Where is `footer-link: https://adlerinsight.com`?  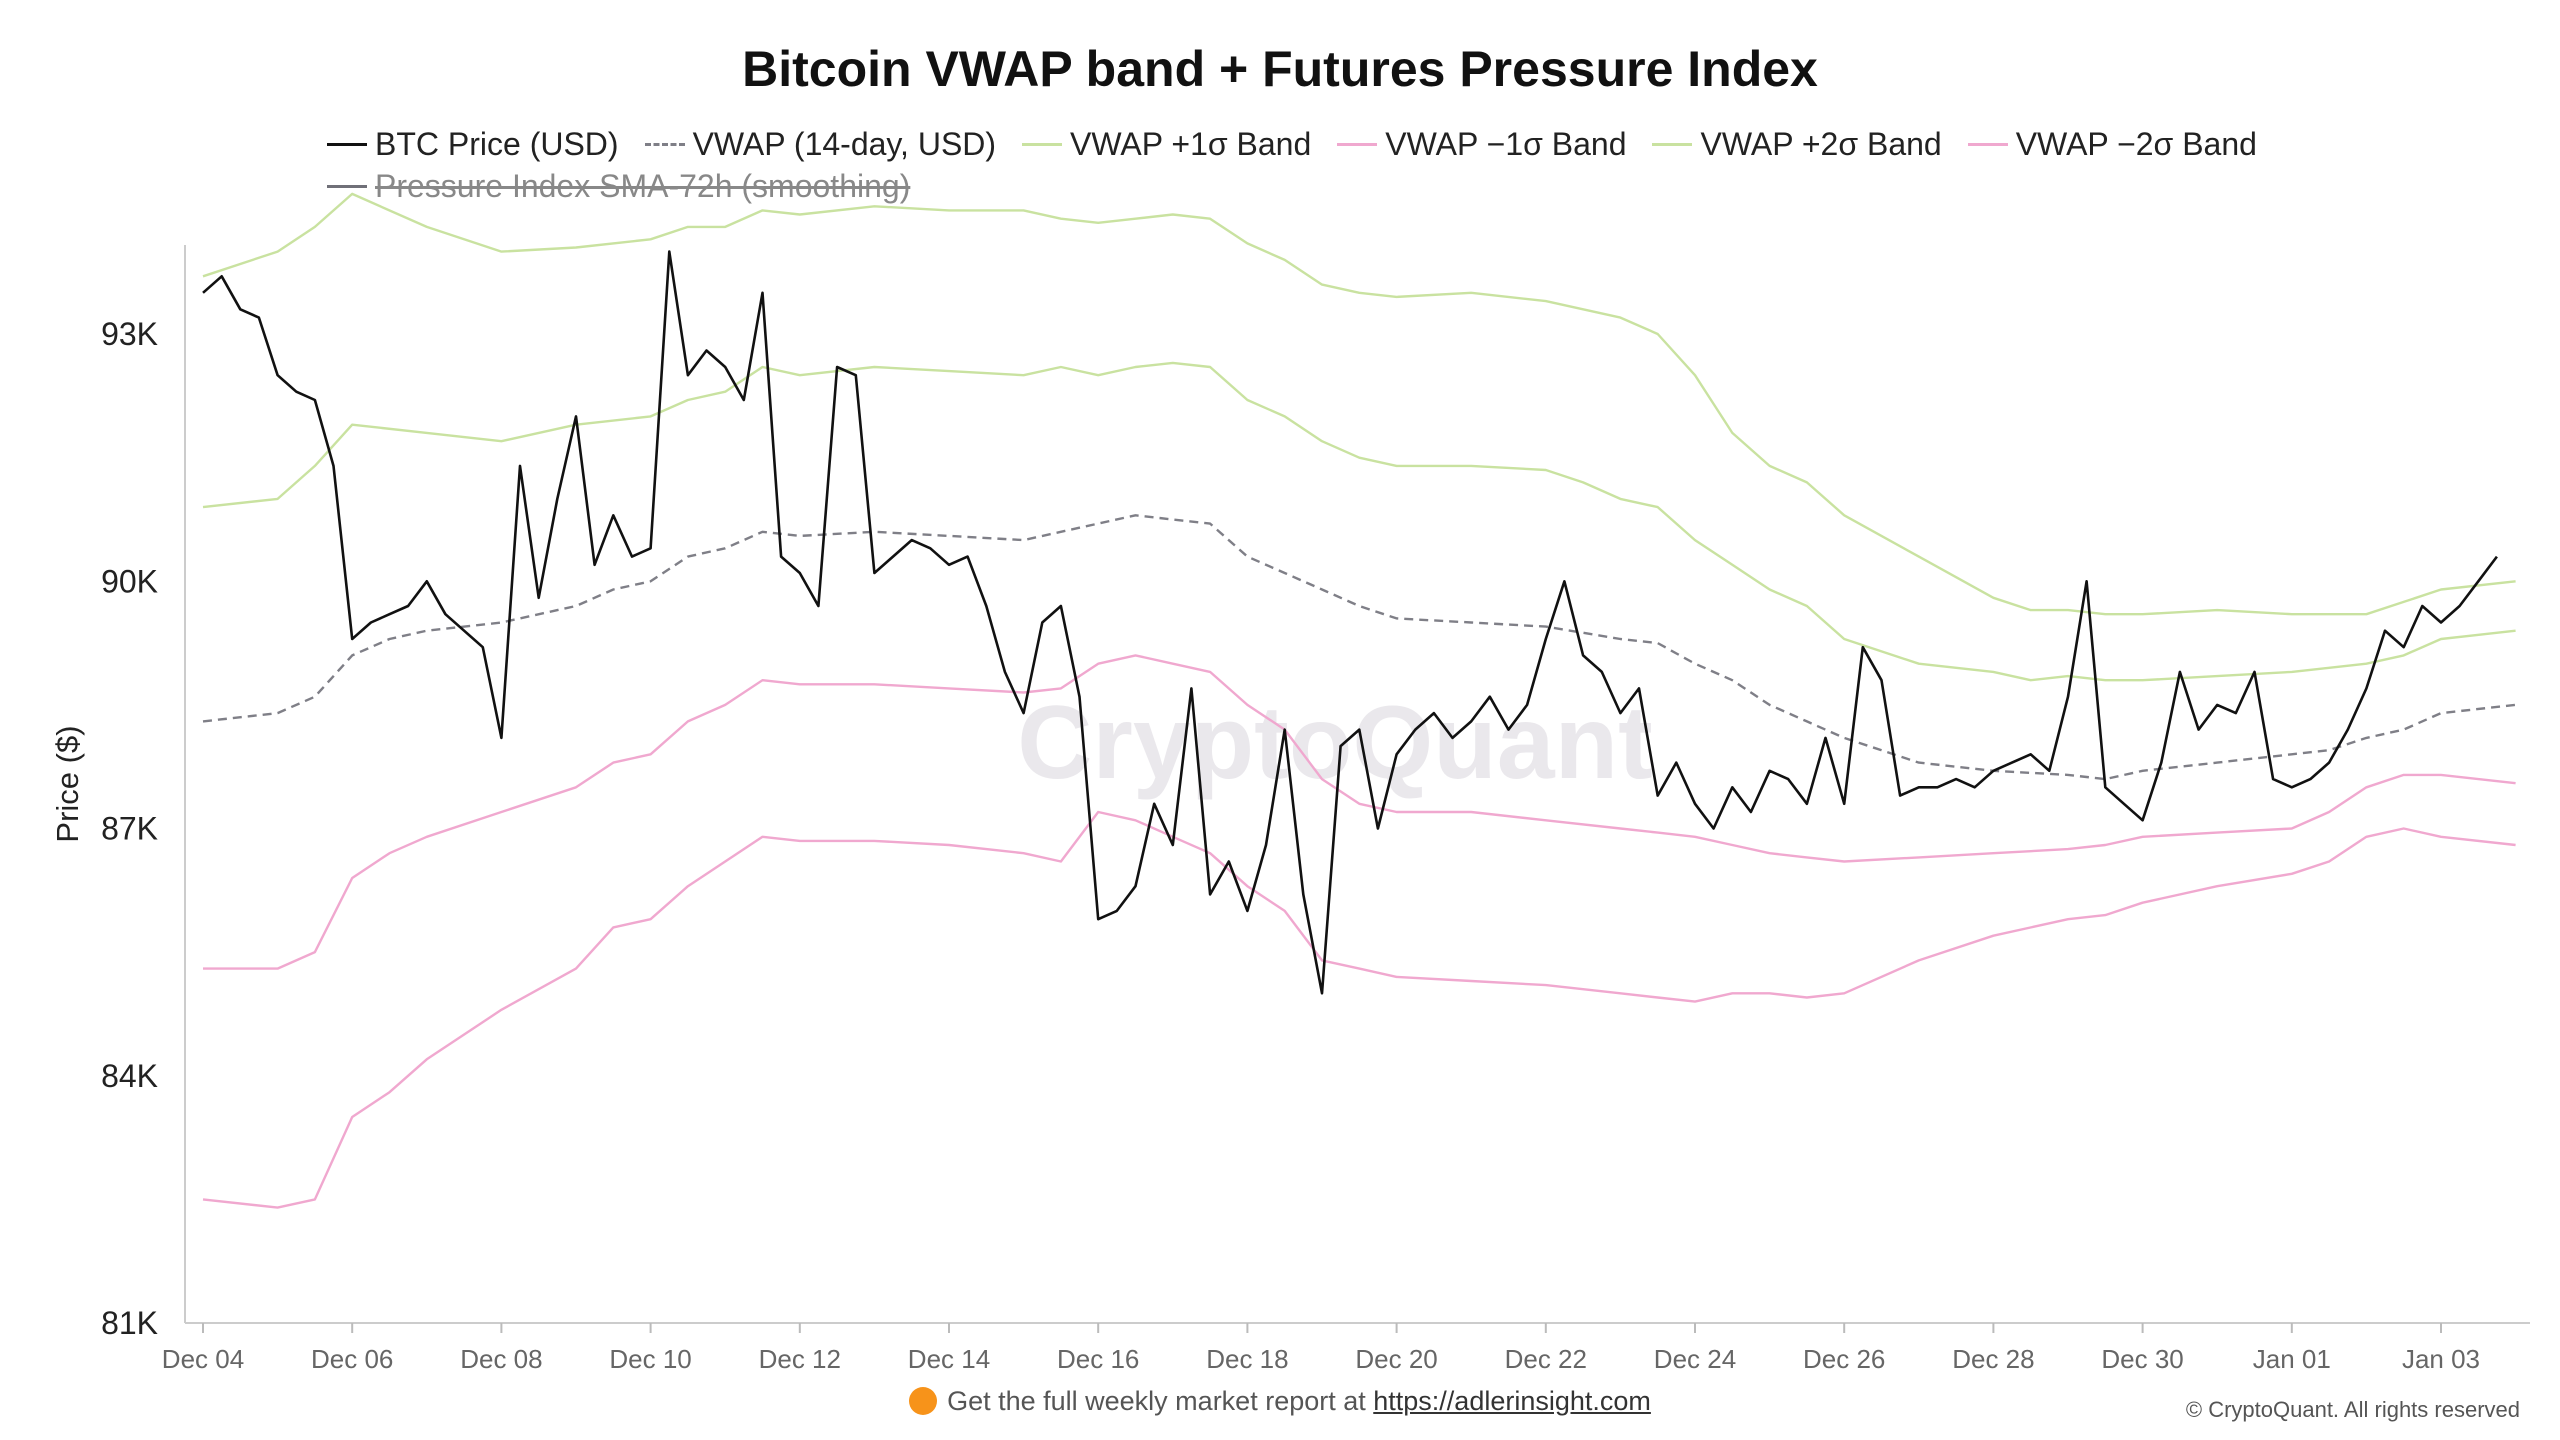
footer-link: https://adlerinsight.com is located at coordinates (1512, 1401).